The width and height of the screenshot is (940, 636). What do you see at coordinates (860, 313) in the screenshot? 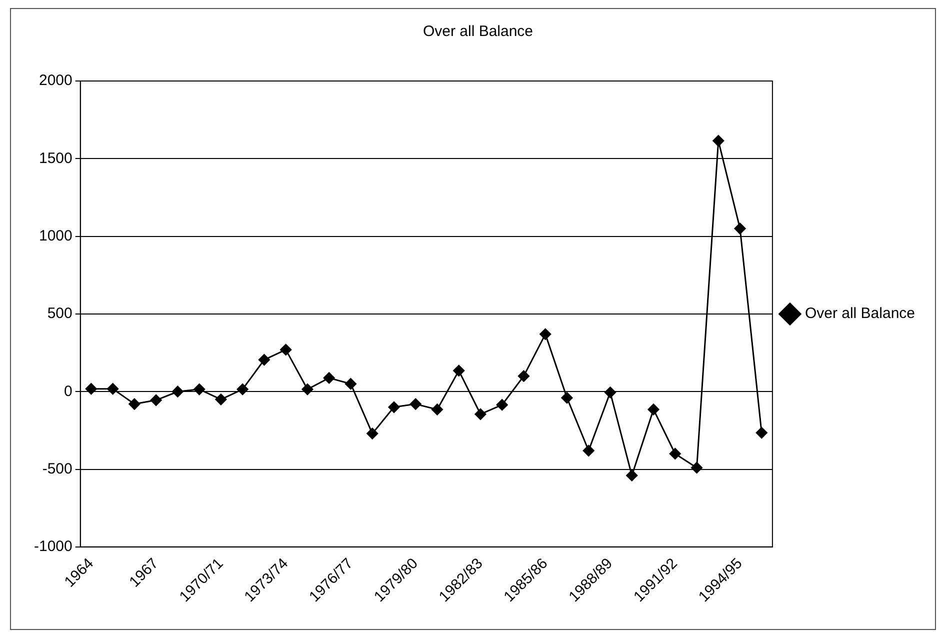
I see `legend-label: Over all Balance` at bounding box center [860, 313].